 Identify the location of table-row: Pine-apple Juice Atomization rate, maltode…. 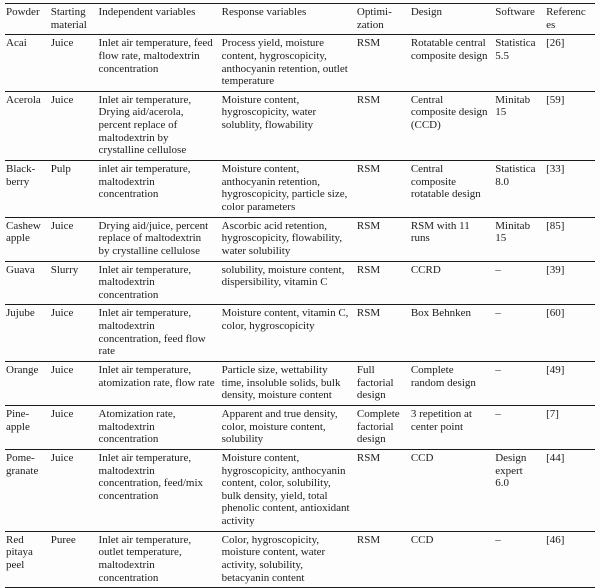
(300, 427).